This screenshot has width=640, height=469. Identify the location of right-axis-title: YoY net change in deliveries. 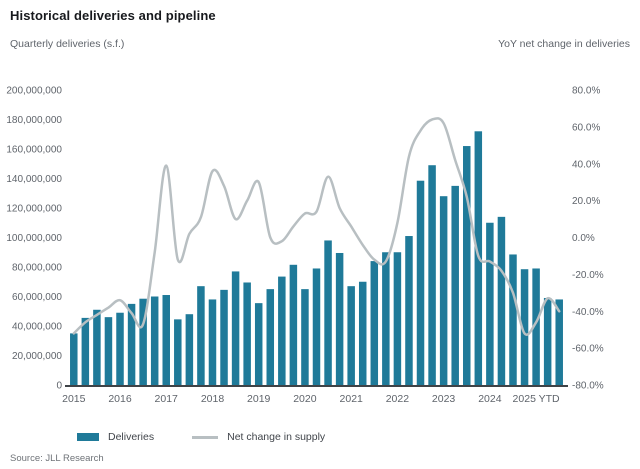
(564, 44).